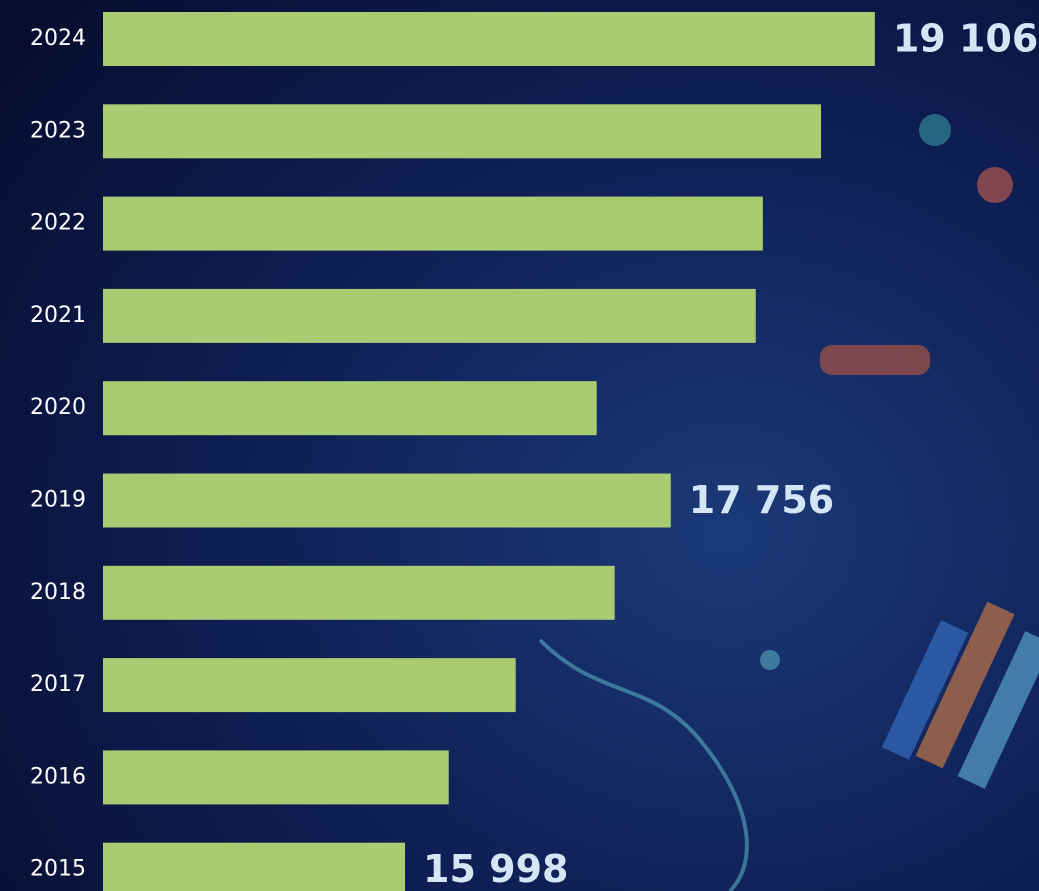  I want to click on value-label: 17 756, so click(761, 500).